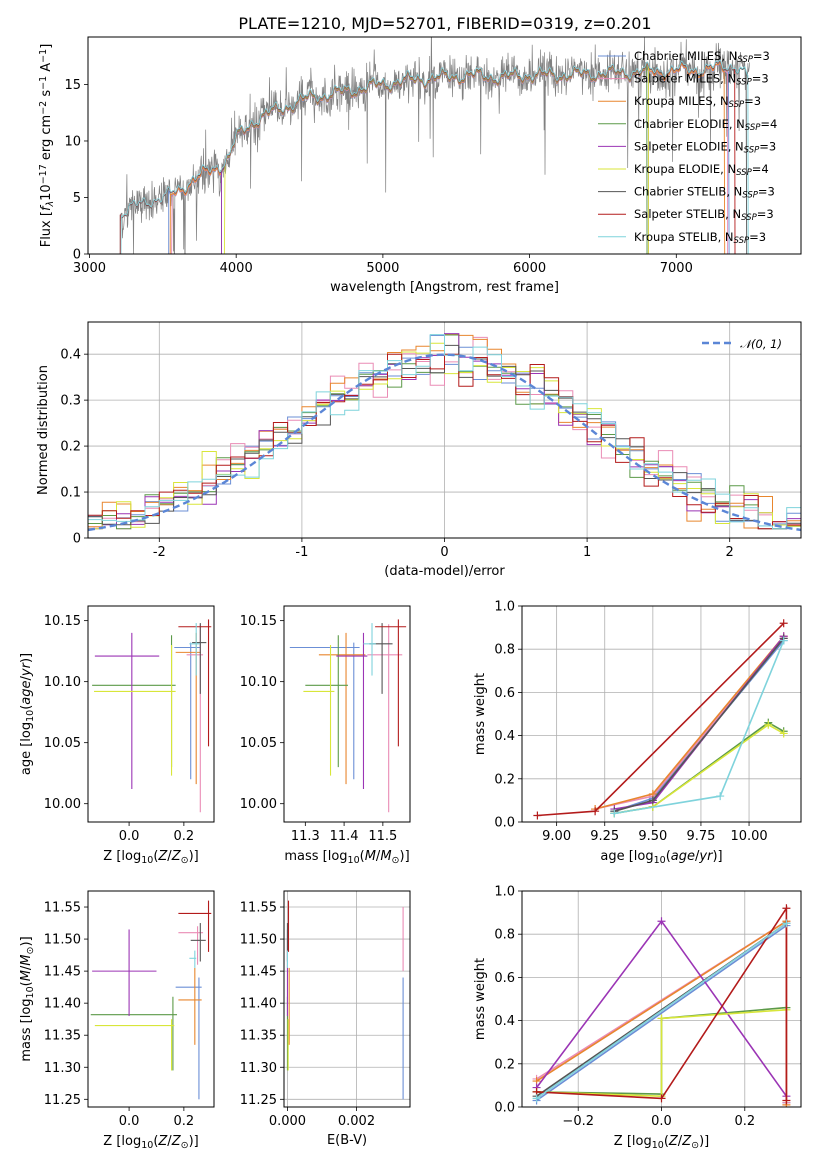 This screenshot has width=819, height=1170. I want to click on y-axis-label: Normed distribution, so click(43, 430).